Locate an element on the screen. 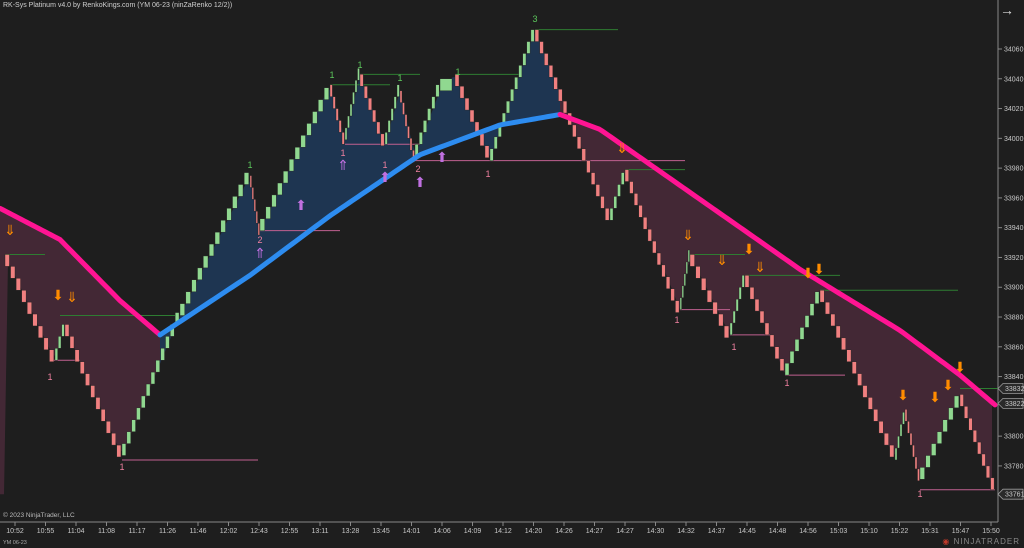 This screenshot has height=548, width=1024. x-tick-label: 12:55 is located at coordinates (290, 531).